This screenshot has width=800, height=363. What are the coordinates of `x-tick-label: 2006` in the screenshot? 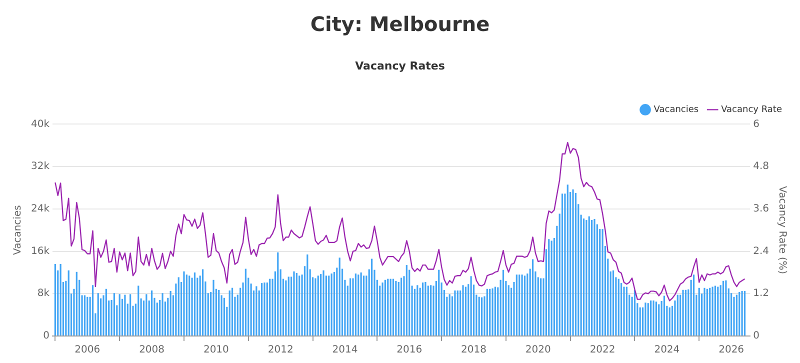 It's located at (87, 350).